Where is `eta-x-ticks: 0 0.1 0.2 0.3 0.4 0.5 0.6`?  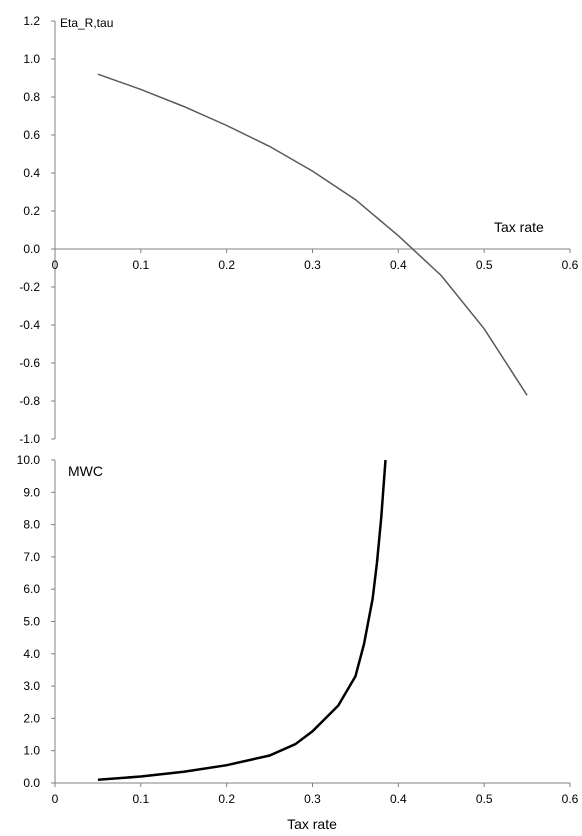 eta-x-ticks: 0 0.1 0.2 0.3 0.4 0.5 0.6 is located at coordinates (315, 260).